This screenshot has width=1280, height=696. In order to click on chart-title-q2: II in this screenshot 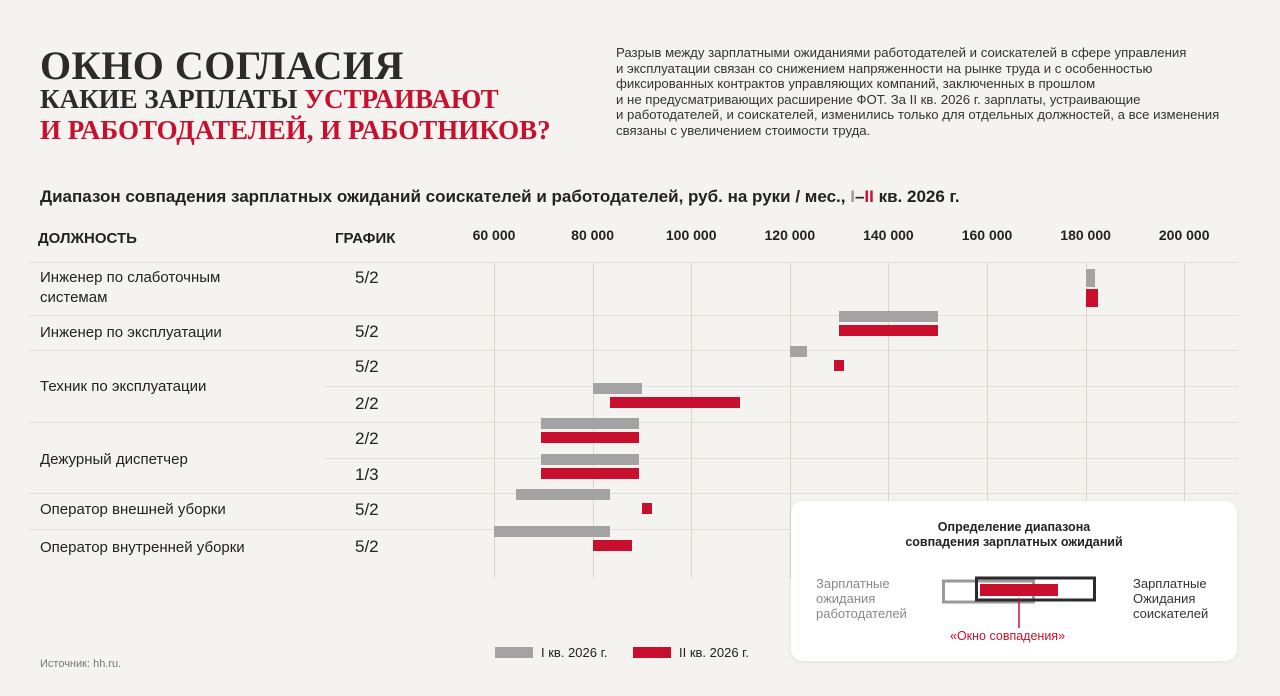, I will do `click(869, 196)`.